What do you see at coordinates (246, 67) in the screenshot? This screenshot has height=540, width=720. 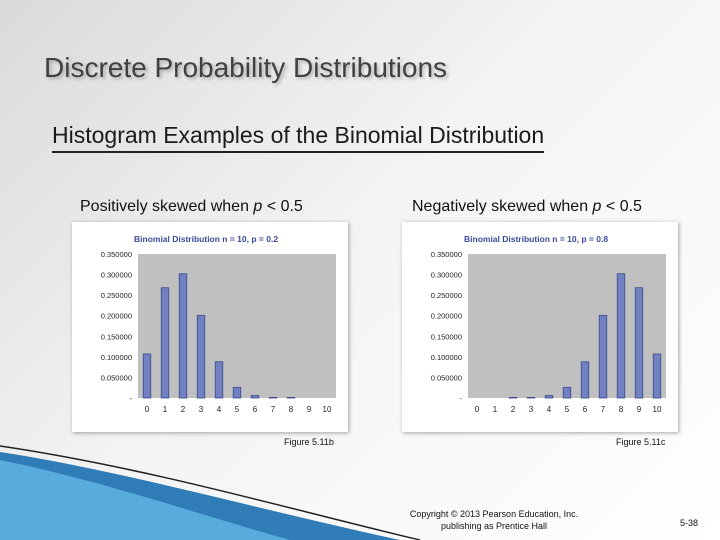 I see `slide-title: Discrete Probability Distributions` at bounding box center [246, 67].